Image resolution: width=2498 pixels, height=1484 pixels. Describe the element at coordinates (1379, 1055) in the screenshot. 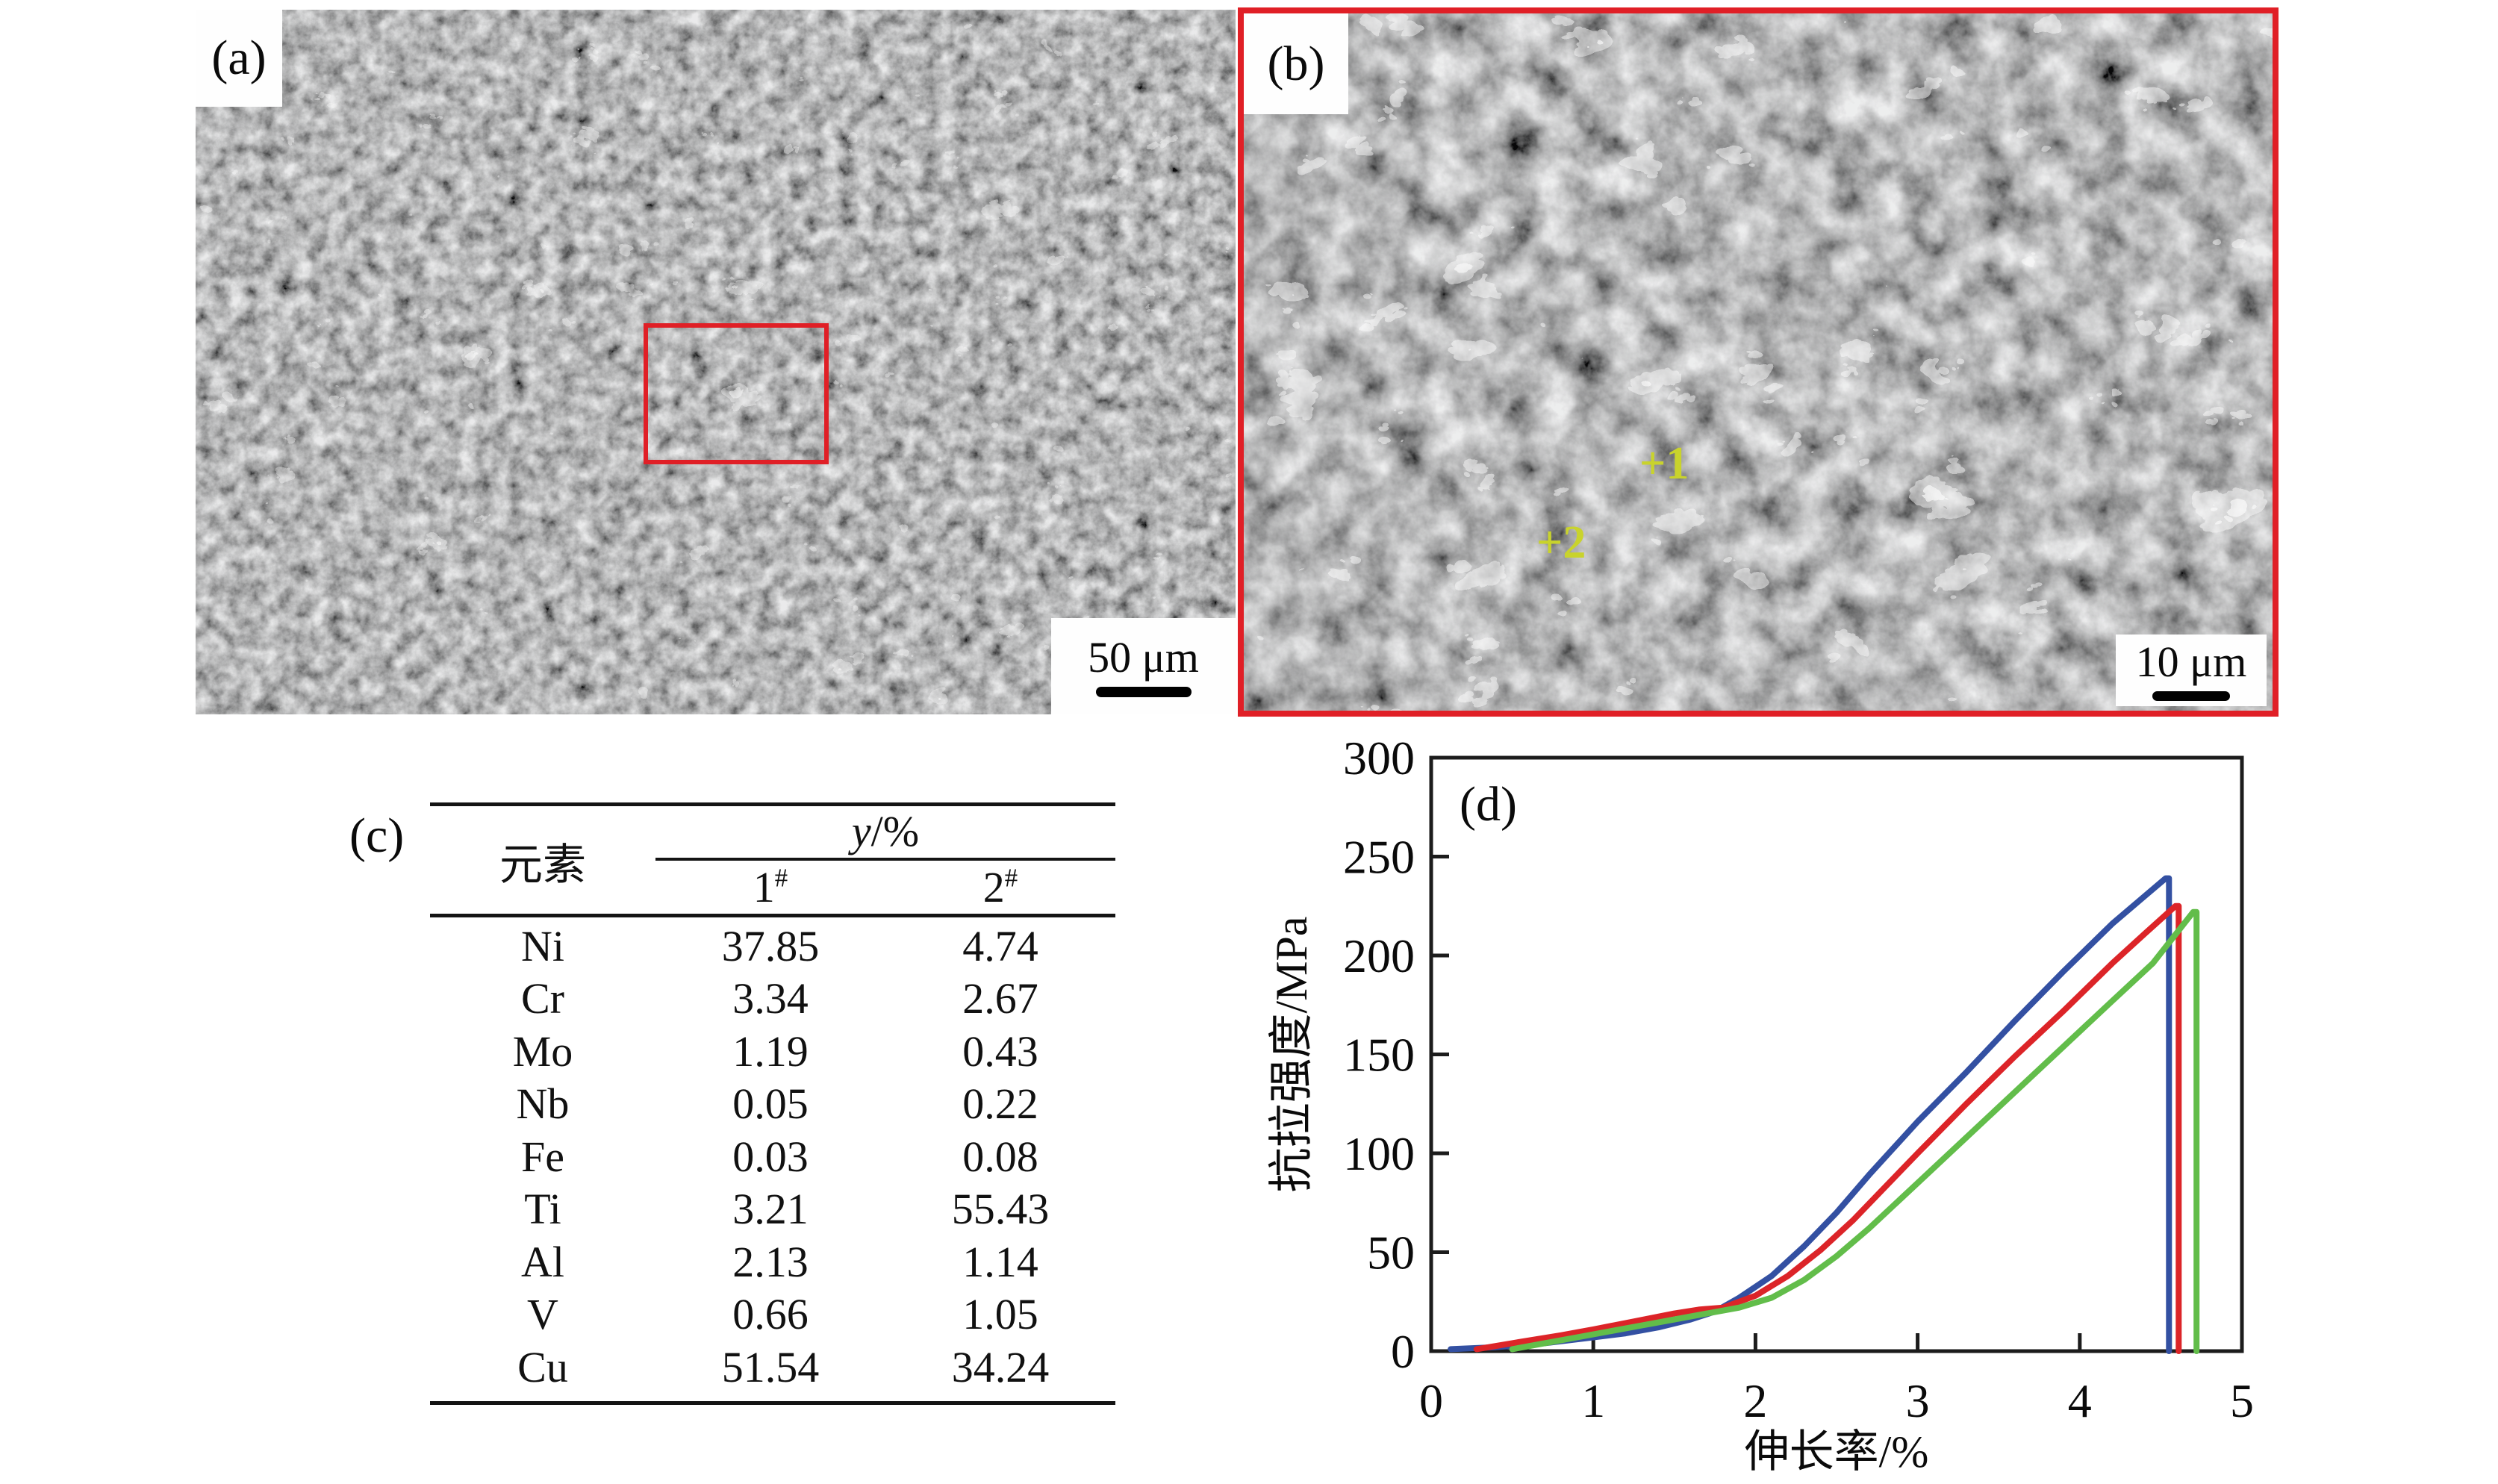

I see `y-tick-label: 150` at that location.